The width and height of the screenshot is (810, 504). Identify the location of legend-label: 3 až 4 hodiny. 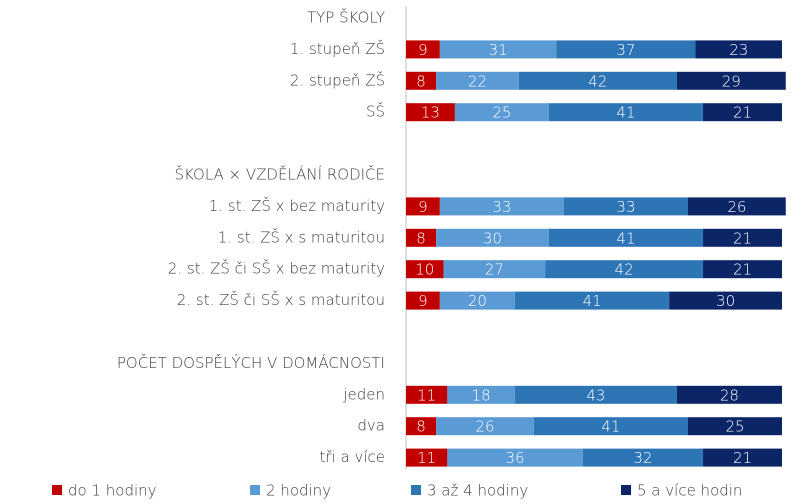
(477, 491).